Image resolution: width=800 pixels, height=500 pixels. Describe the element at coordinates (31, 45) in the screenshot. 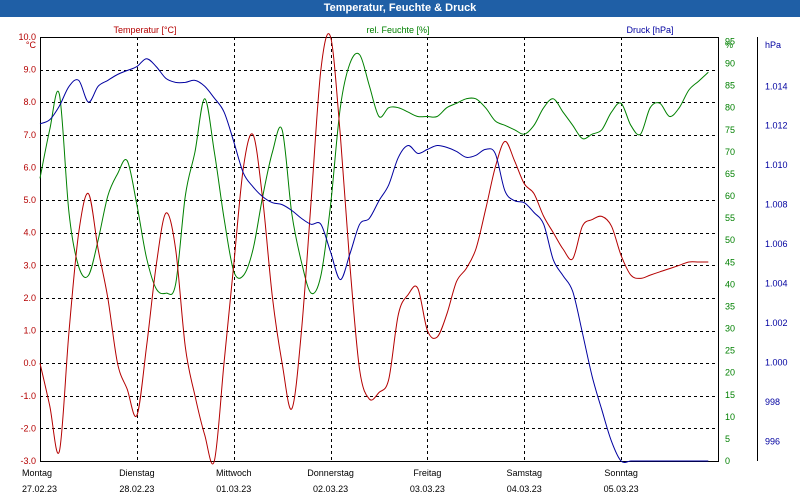

I see `temperature-unit-label: °C` at that location.